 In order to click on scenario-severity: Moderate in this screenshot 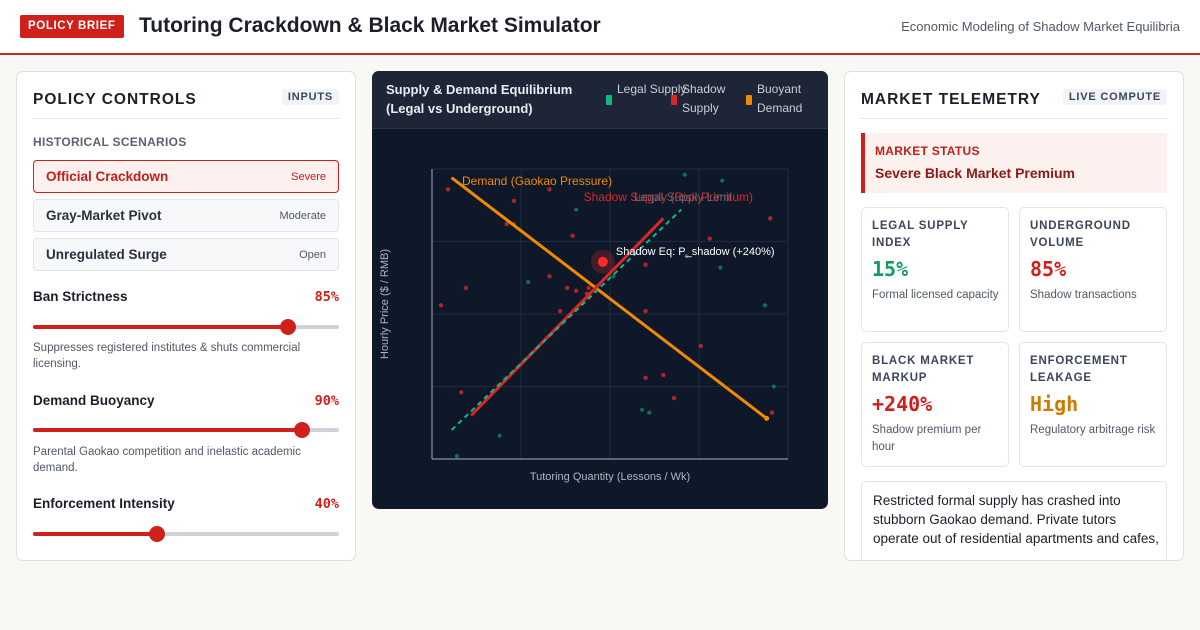, I will do `click(302, 216)`.